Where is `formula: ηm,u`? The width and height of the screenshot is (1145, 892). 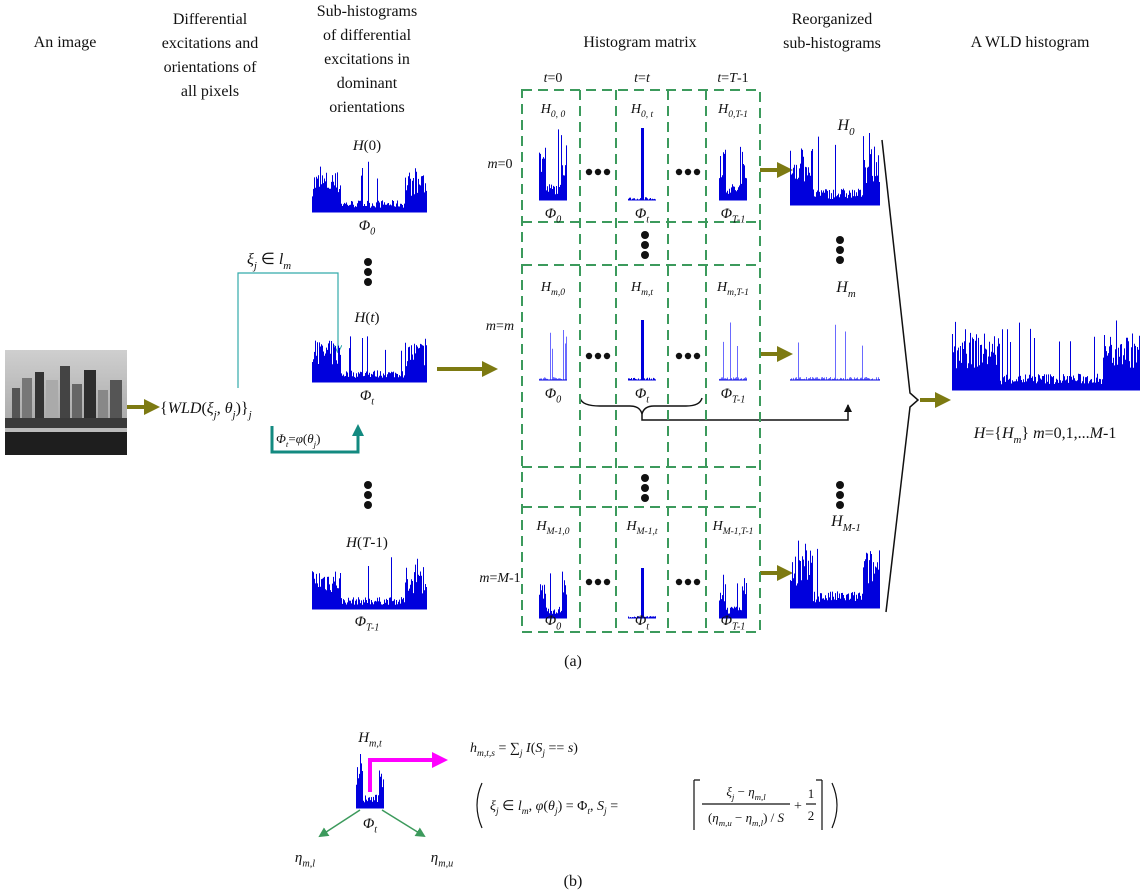
formula: ηm,u is located at coordinates (442, 860).